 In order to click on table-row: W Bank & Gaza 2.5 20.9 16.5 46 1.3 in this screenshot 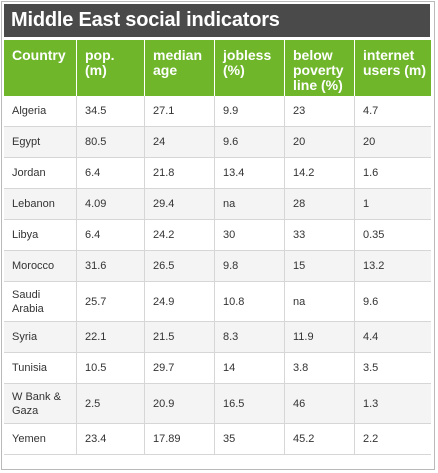, I will do `click(217, 404)`.